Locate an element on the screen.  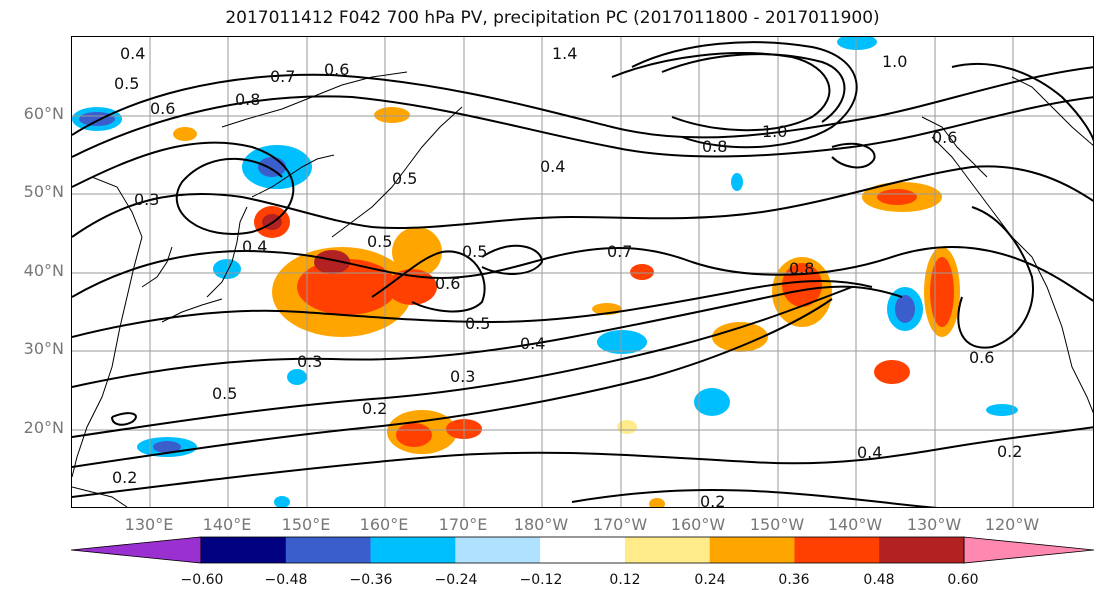
contour-label: 1.4 is located at coordinates (564, 53).